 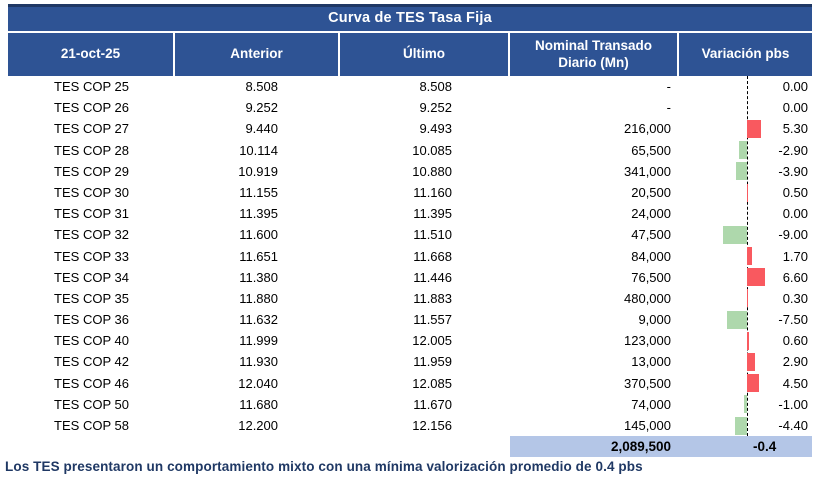 What do you see at coordinates (745, 150) in the screenshot?
I see `variacion-cell: -2.90` at bounding box center [745, 150].